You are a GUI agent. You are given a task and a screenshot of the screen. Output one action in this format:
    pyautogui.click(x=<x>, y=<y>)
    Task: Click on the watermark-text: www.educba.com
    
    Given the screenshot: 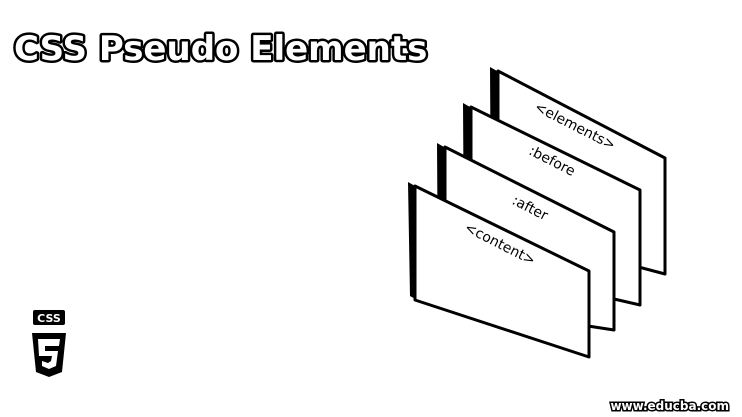 What is the action you would take?
    pyautogui.click(x=669, y=406)
    